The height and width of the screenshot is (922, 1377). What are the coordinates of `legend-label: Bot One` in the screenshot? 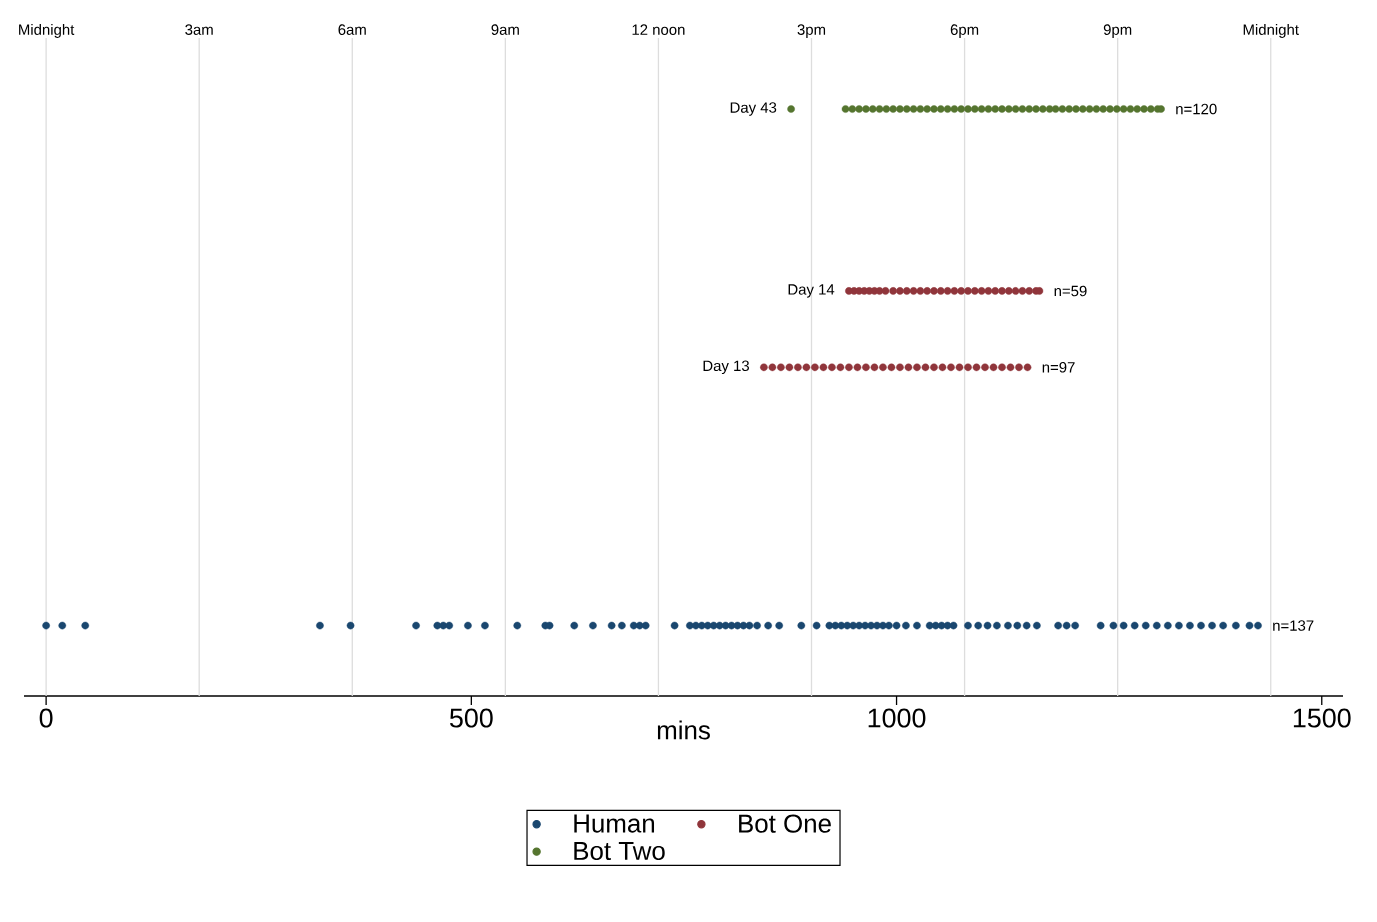 It's located at (785, 823).